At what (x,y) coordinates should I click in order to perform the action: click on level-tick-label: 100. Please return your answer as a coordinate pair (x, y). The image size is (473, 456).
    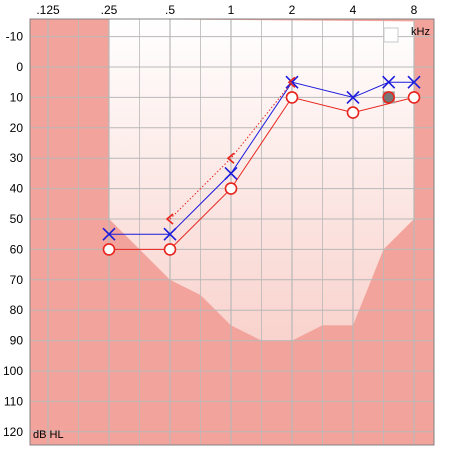
    Looking at the image, I should click on (13, 371).